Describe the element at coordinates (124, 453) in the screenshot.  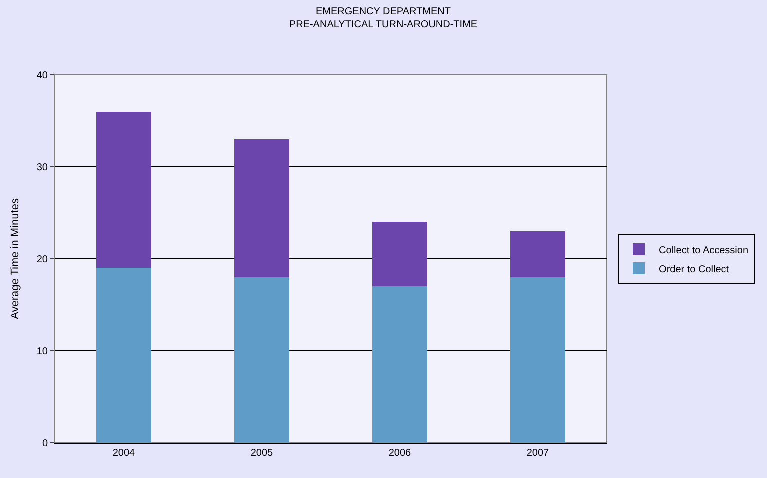
I see `x-tick-label: 2004` at that location.